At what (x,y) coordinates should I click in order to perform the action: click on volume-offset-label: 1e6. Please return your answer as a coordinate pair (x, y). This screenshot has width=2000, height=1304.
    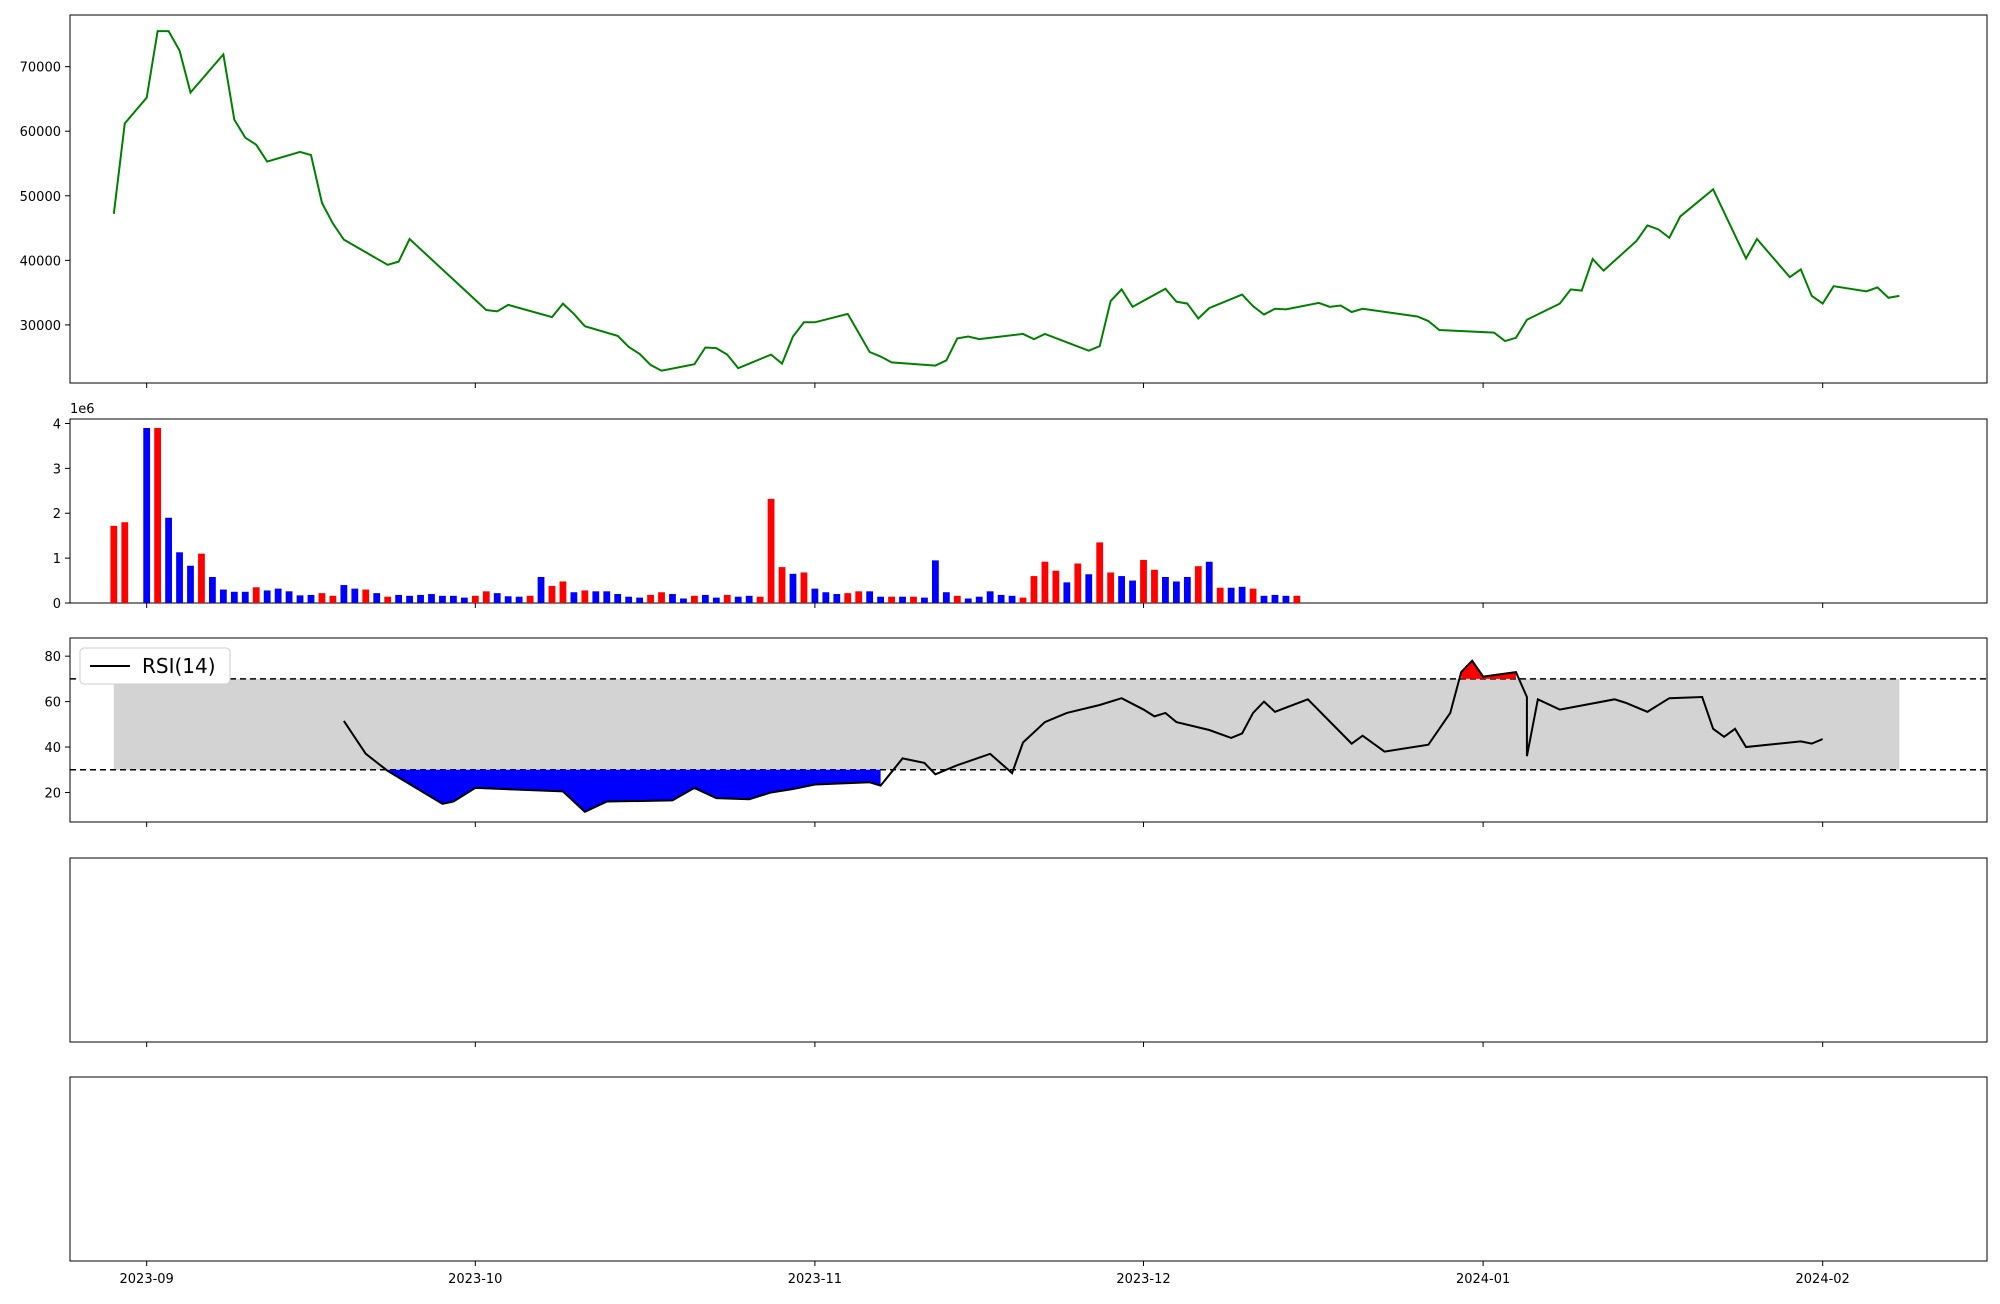
    Looking at the image, I should click on (82, 409).